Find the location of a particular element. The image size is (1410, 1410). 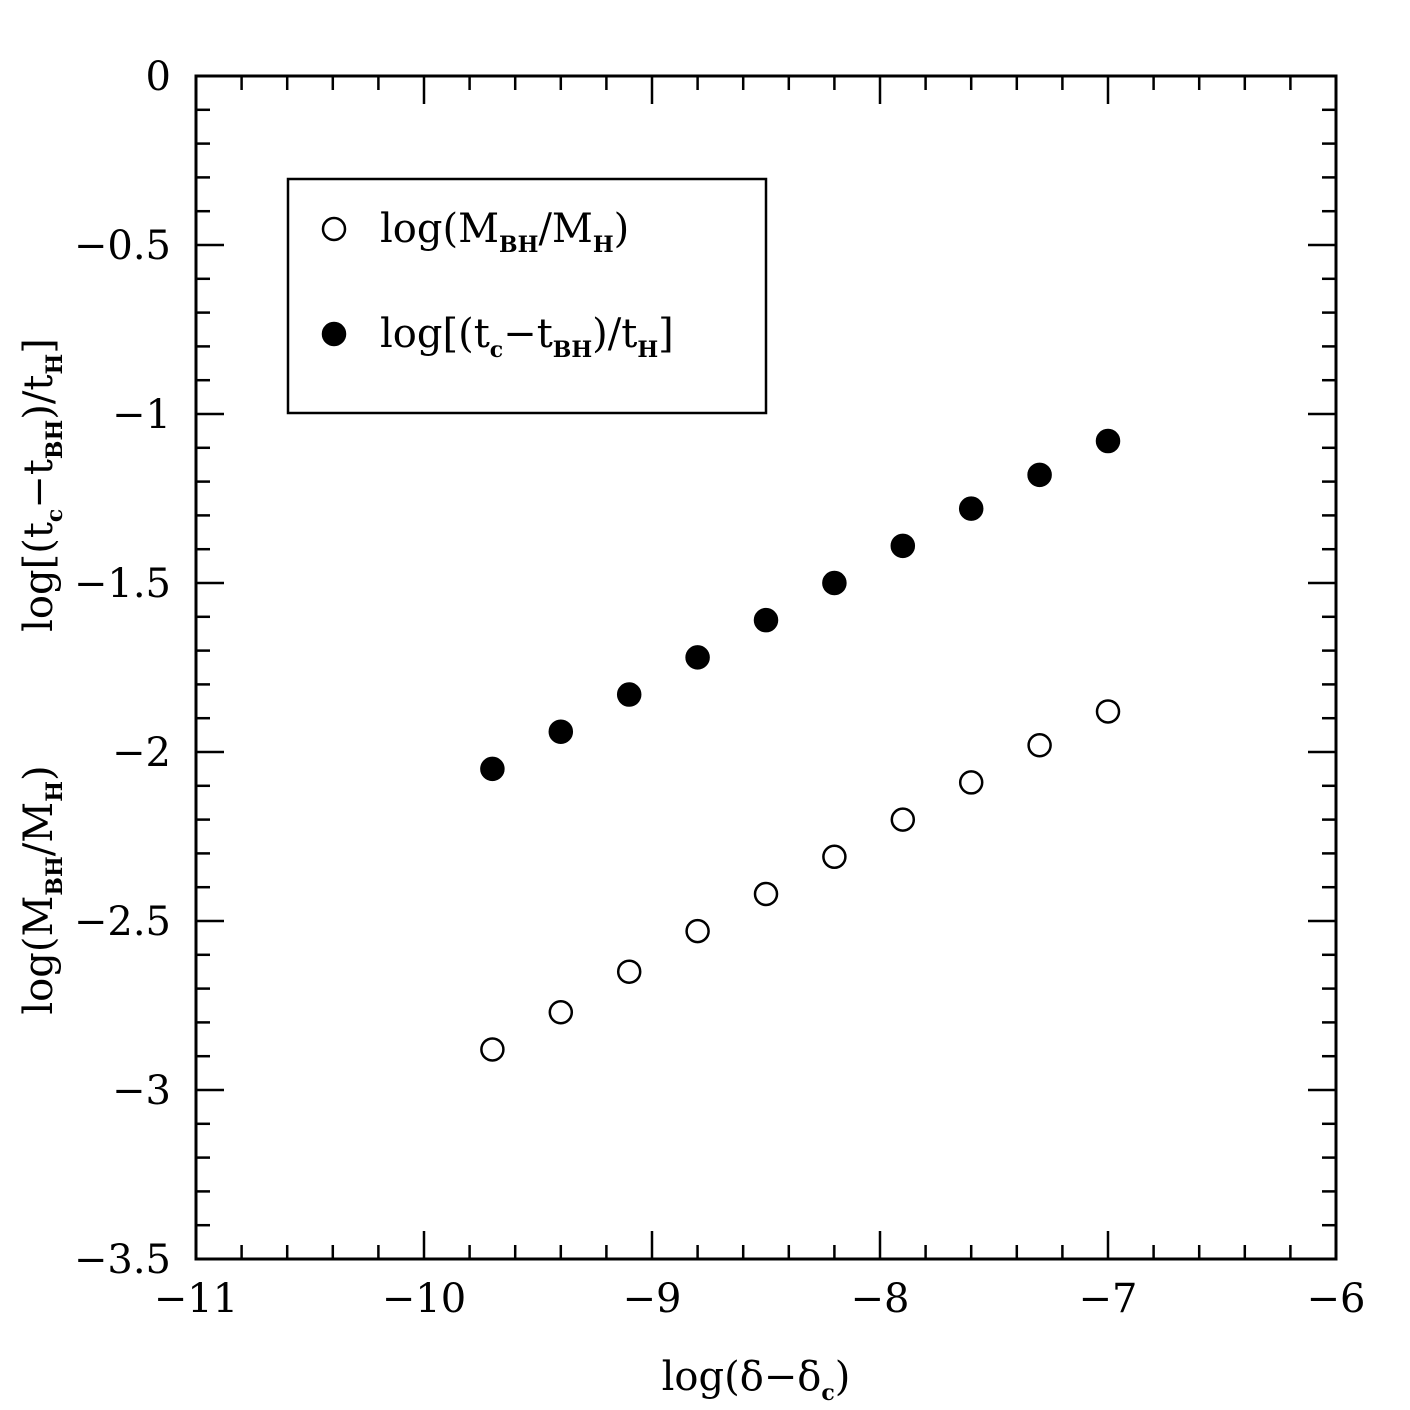

y-axis-label-upper-part: log[(t is located at coordinates (39, 577).